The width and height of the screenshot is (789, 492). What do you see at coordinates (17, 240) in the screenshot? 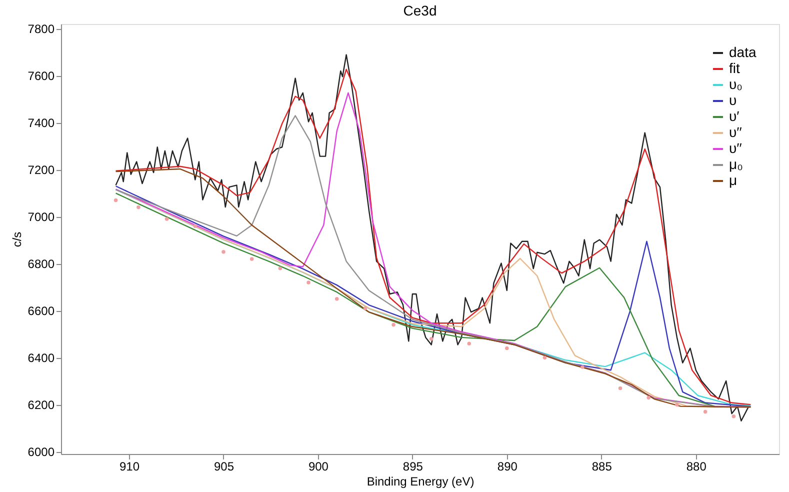
I see `y-axis-title: c/s` at bounding box center [17, 240].